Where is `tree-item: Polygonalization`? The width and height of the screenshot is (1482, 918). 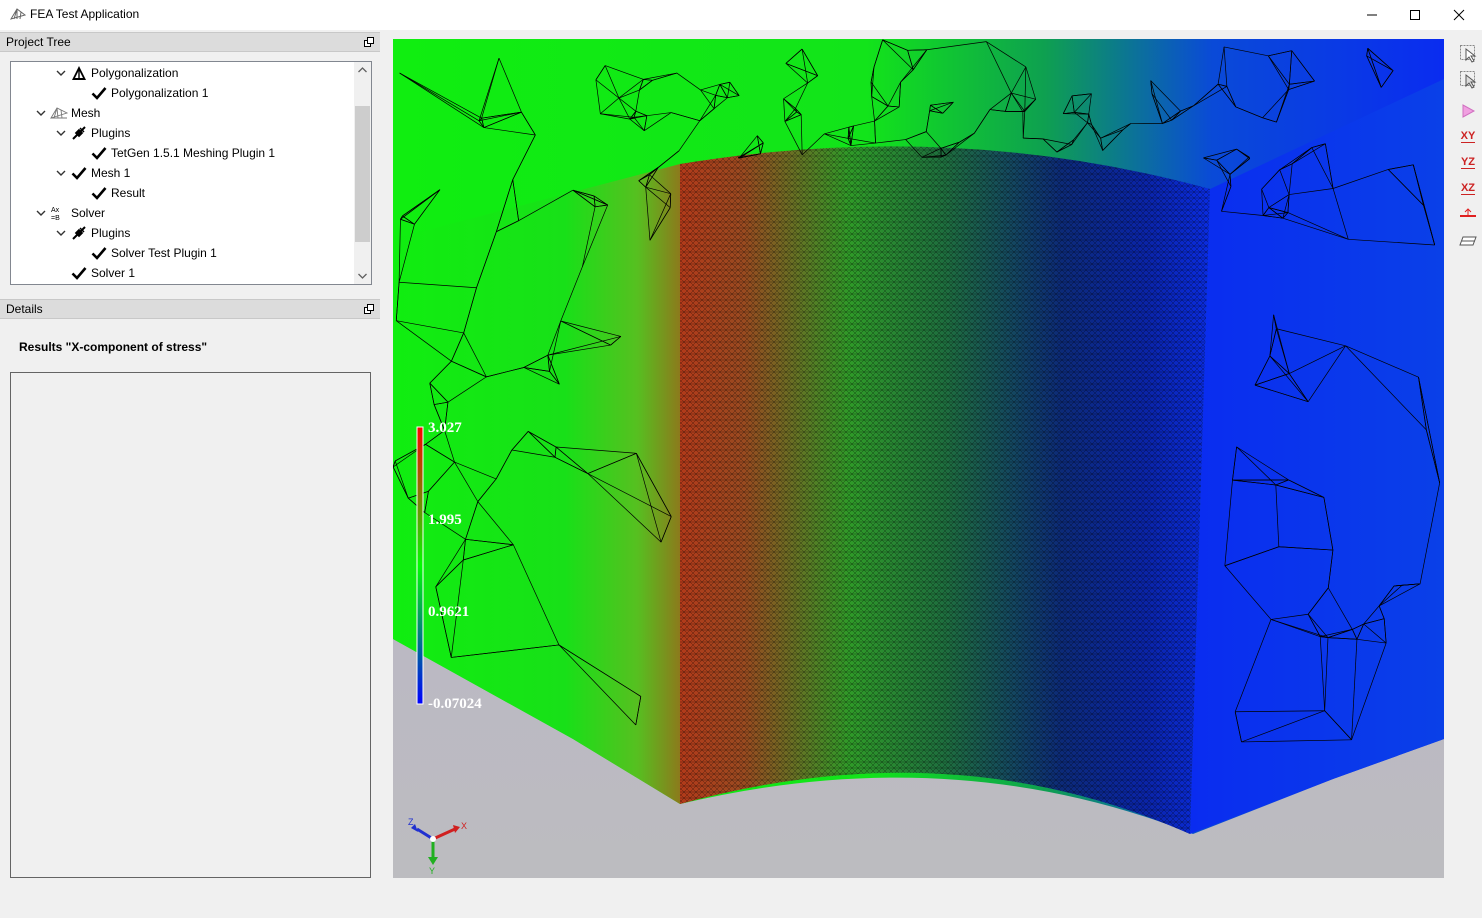 tree-item: Polygonalization is located at coordinates (115, 73).